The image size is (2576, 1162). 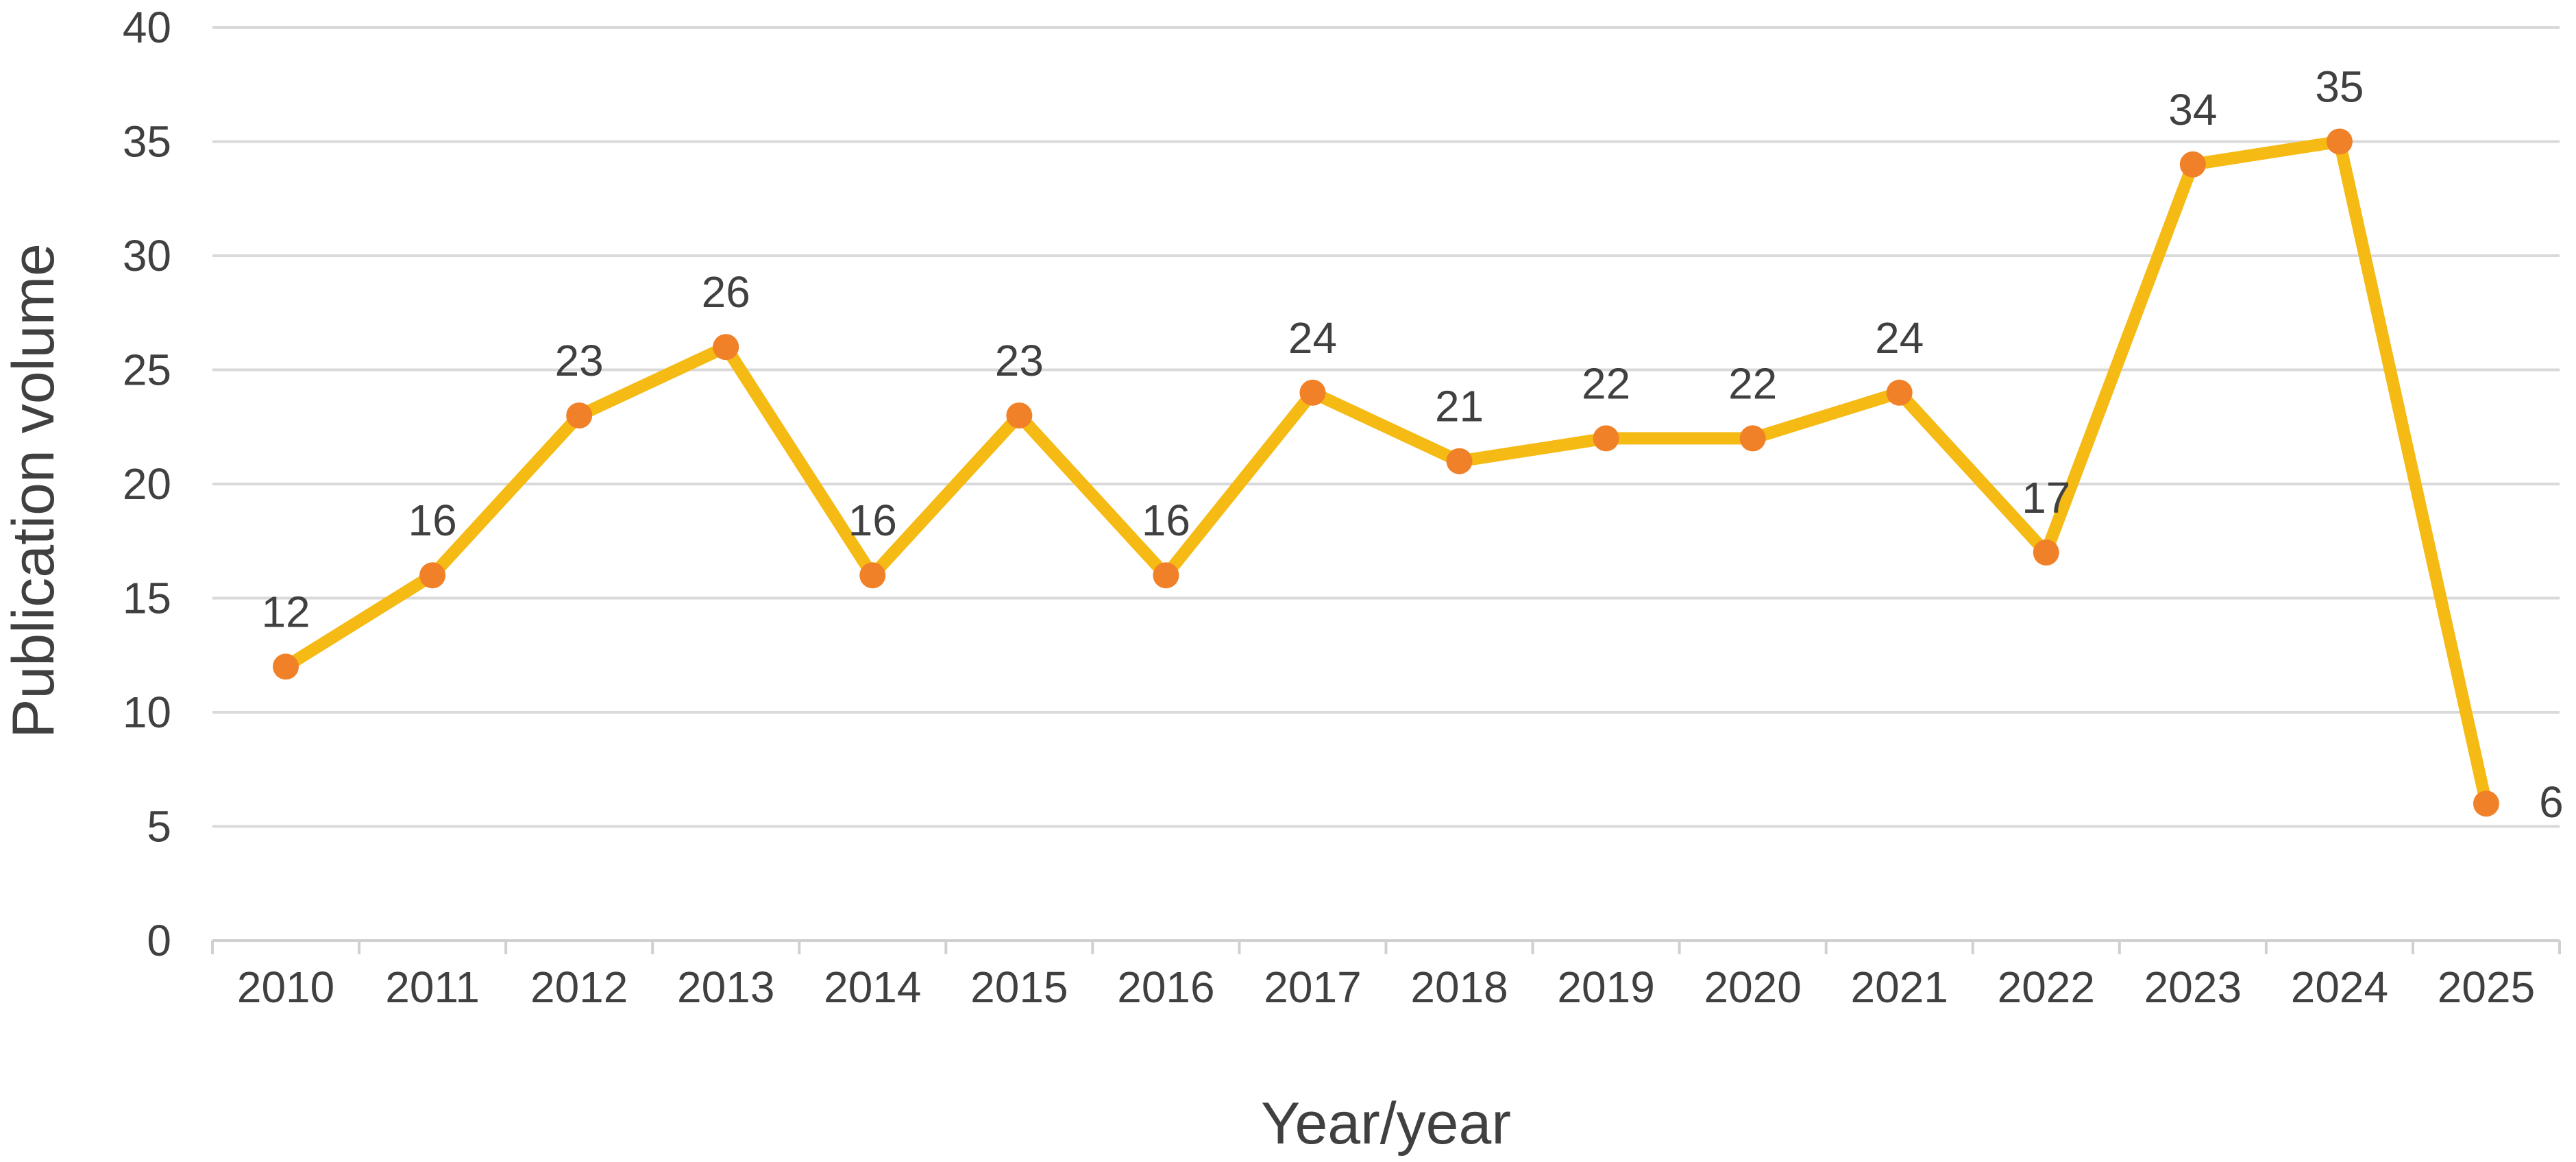 I want to click on y-tick-label-20: 20, so click(x=147, y=484).